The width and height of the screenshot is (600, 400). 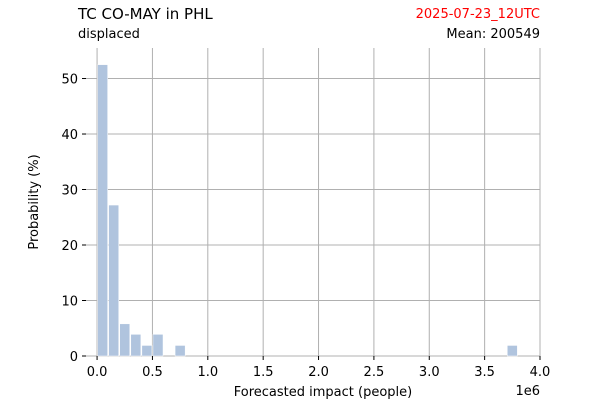 What do you see at coordinates (466, 34) in the screenshot?
I see `mean-label: Mean:` at bounding box center [466, 34].